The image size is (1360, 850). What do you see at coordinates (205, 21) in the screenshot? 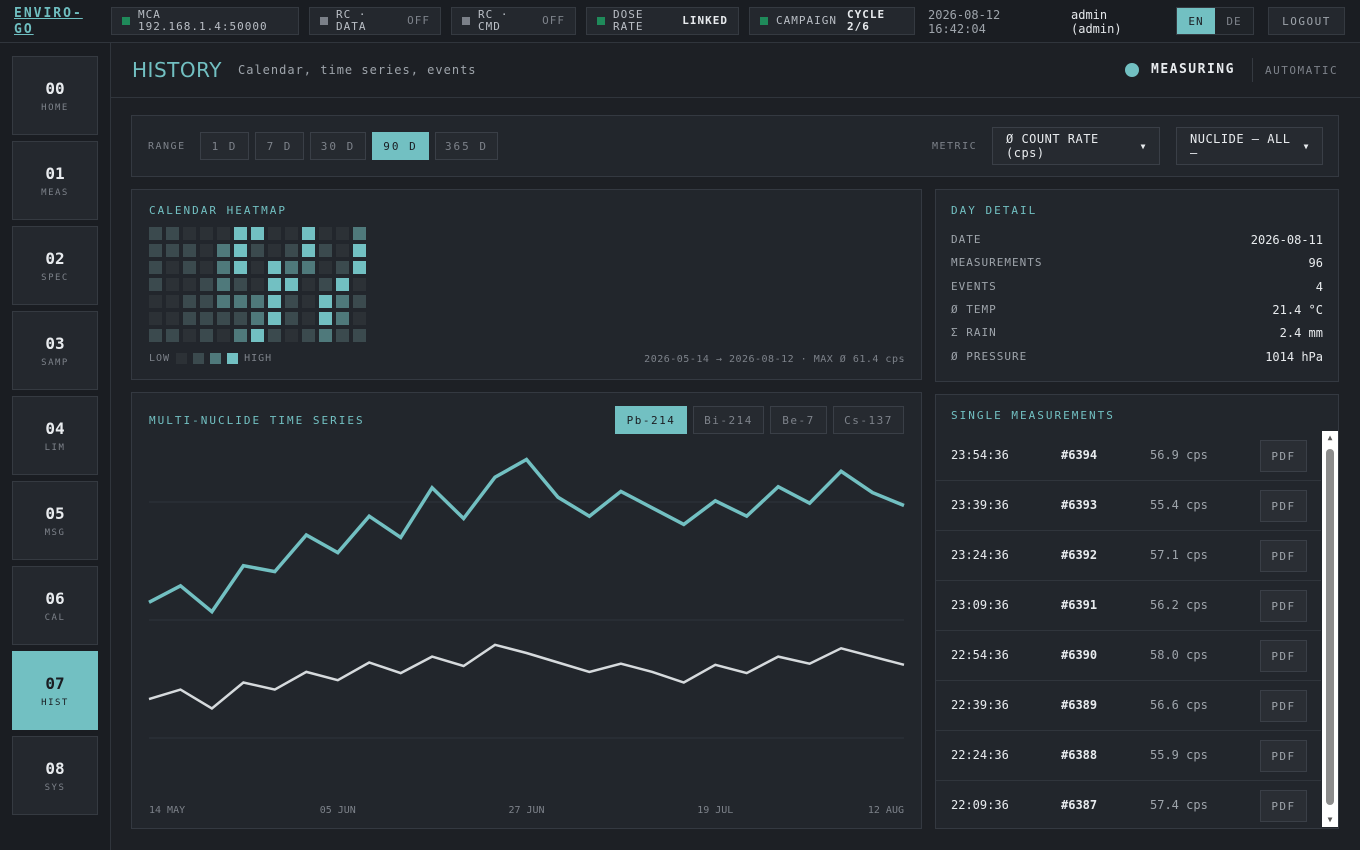
I see `mca-connection-status: MCA 192.168.1.4:50000` at bounding box center [205, 21].